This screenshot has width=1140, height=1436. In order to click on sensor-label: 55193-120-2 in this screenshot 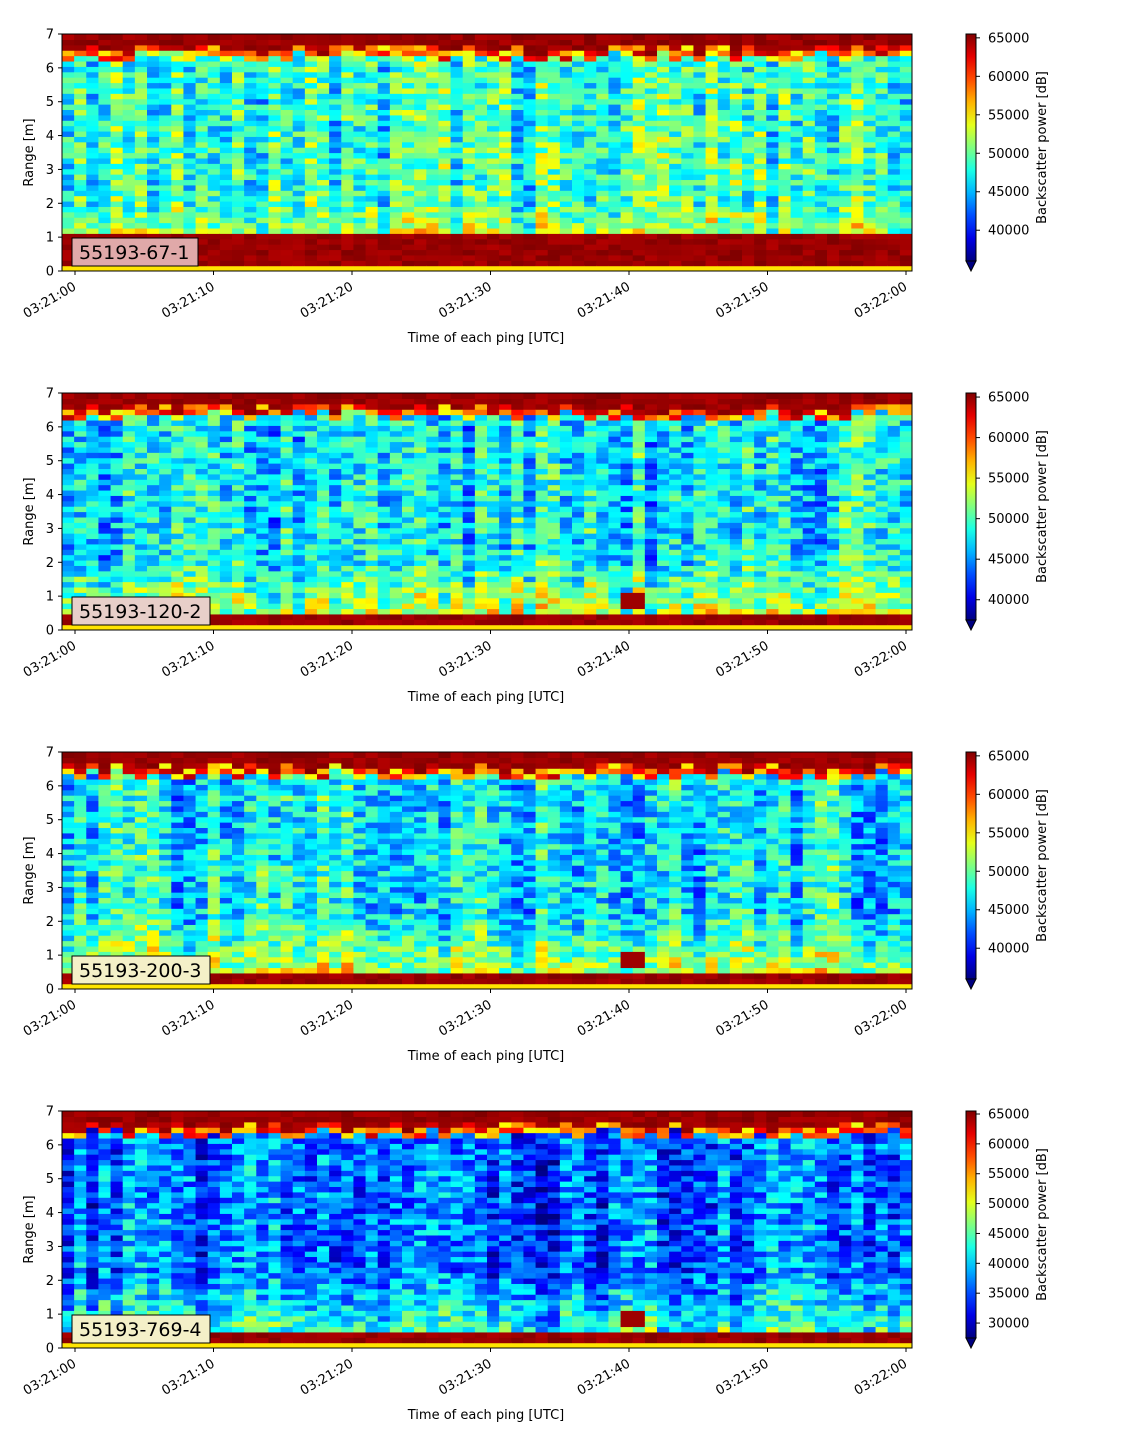, I will do `click(140, 612)`.